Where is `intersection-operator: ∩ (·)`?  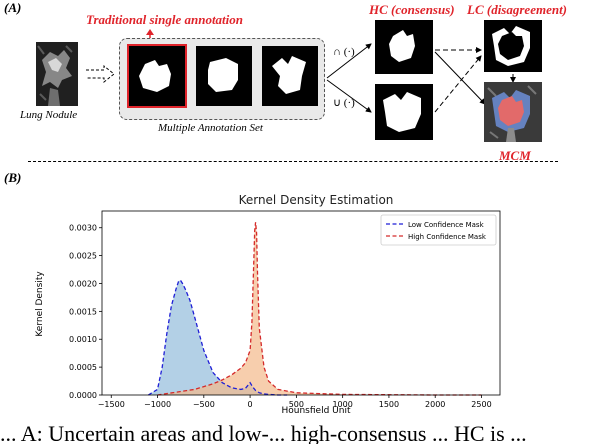
intersection-operator: ∩ (·) is located at coordinates (344, 52).